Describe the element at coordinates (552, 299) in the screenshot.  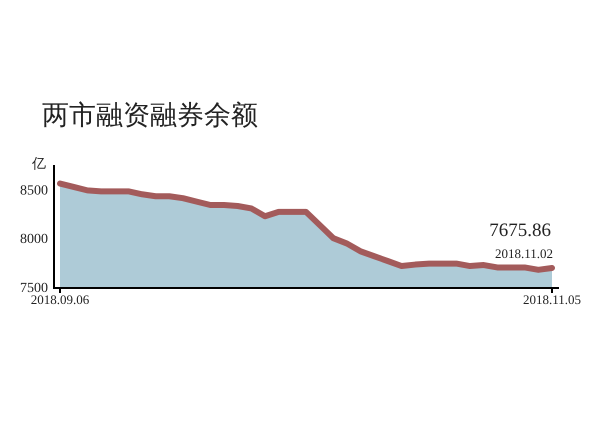
I see `x-tick-label: 2018.11.05` at that location.